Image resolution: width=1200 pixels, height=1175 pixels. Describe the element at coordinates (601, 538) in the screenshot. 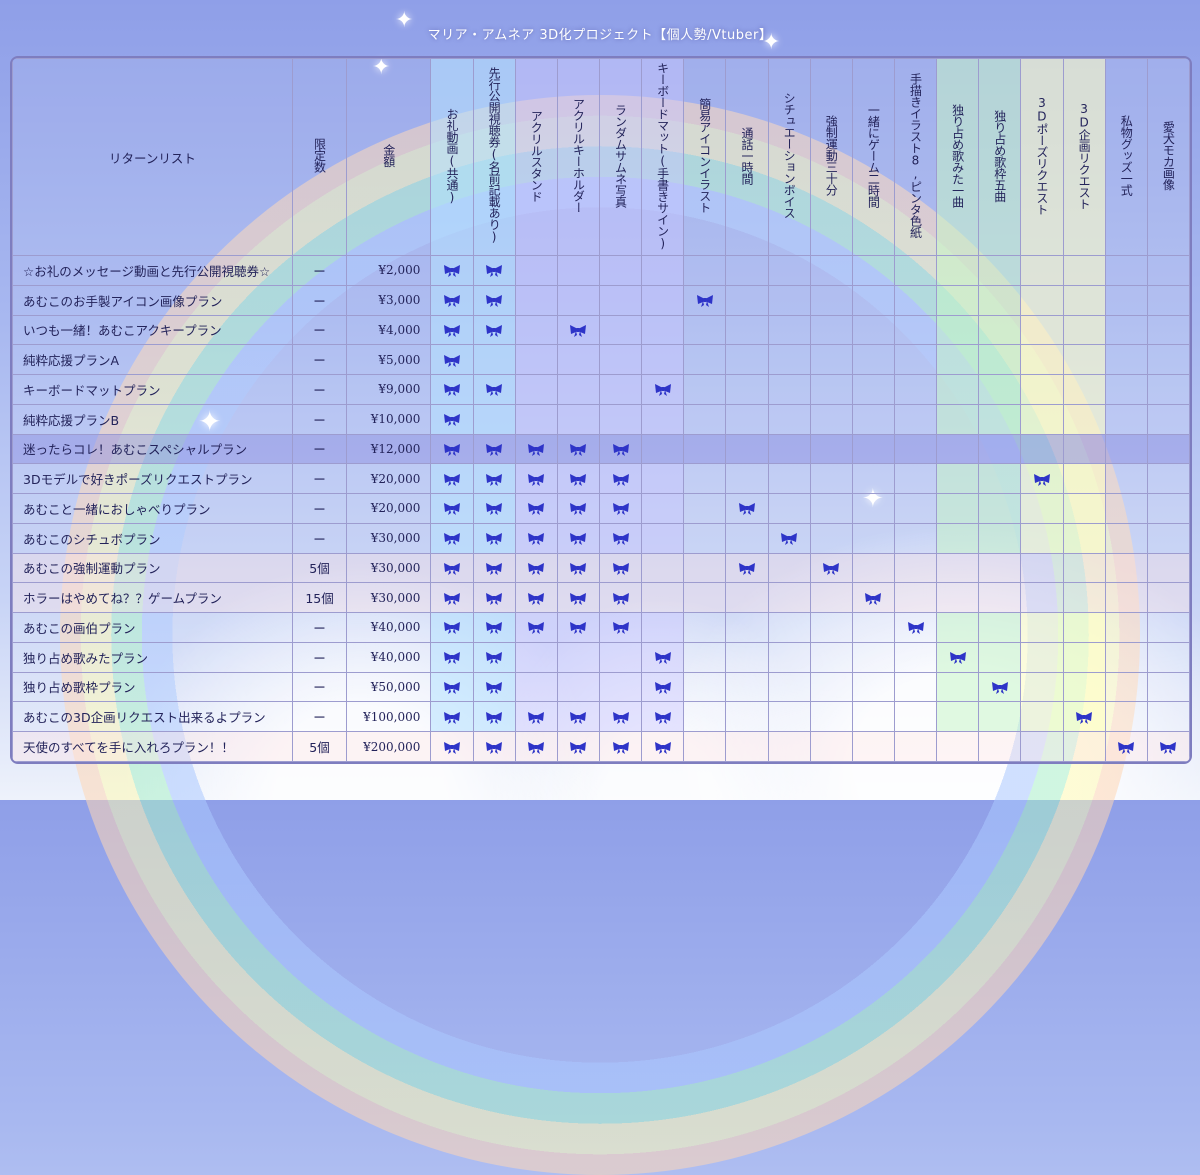

I see `table-row: あむこのシチュボプランー ¥30,000` at that location.